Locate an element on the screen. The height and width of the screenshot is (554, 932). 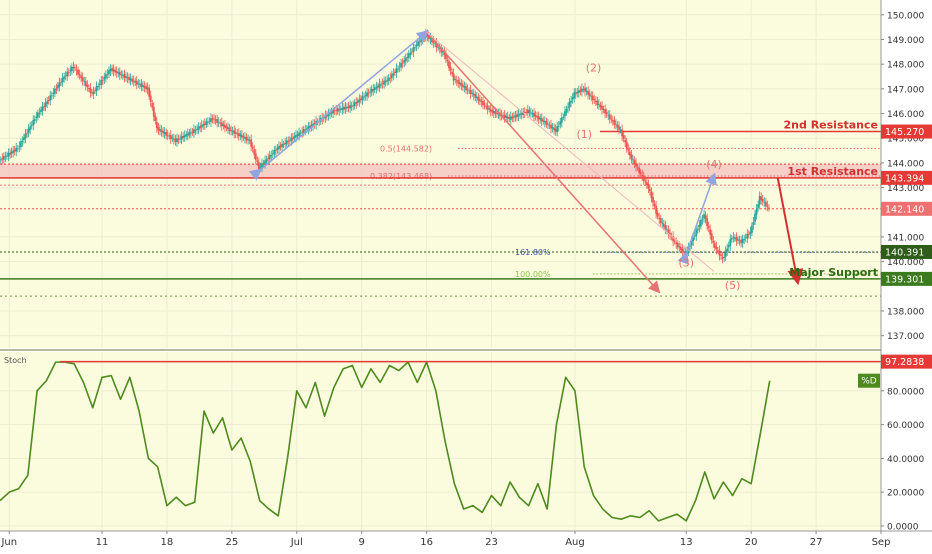
time-tick-label: Sep is located at coordinates (881, 542).